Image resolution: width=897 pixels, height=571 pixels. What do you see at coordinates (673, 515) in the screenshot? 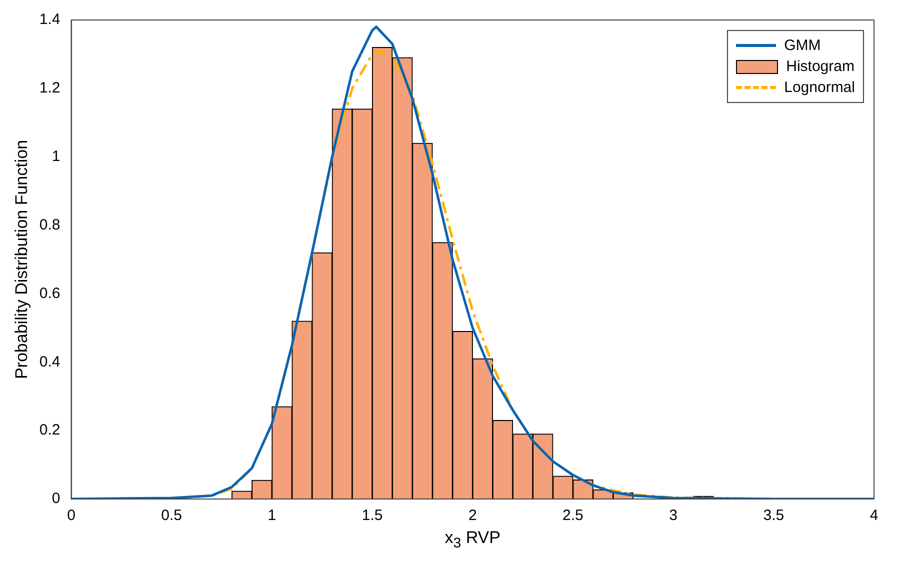
I see `x-tick-label: 3` at bounding box center [673, 515].